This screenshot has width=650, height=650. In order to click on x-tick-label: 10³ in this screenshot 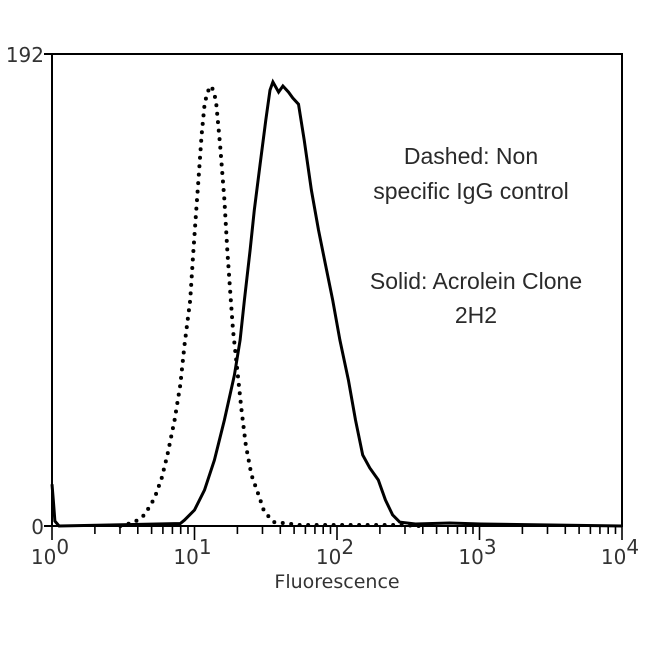, I will do `click(477, 552)`.